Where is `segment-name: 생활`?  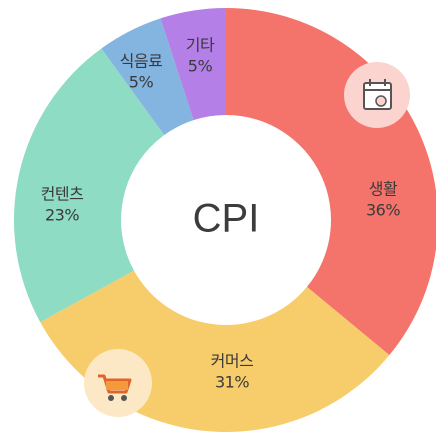 segment-name: 생활 is located at coordinates (383, 189).